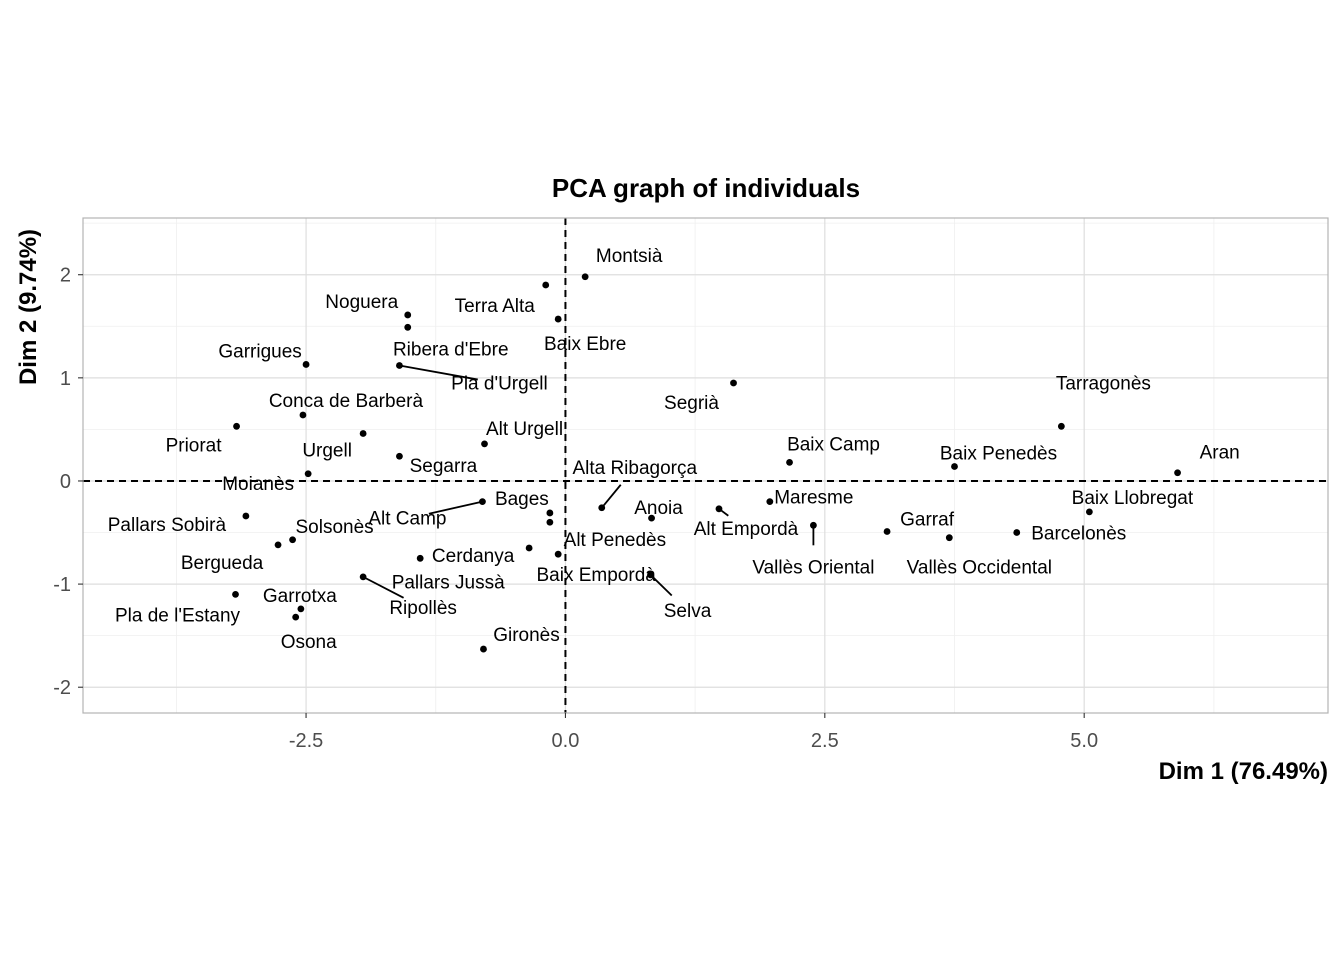 The image size is (1344, 960). Describe the element at coordinates (524, 429) in the screenshot. I see `point-label: Alt Urgell` at that location.